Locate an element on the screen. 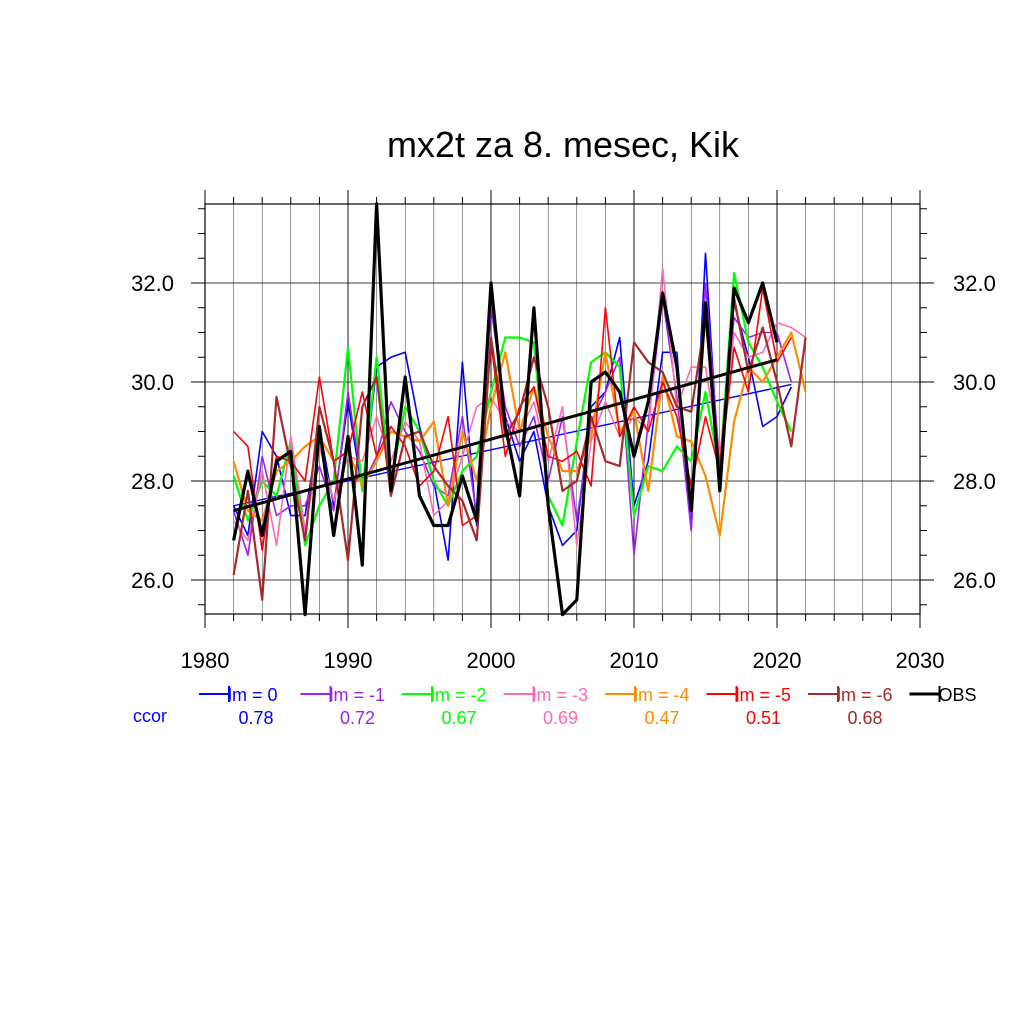 Image resolution: width=1024 pixels, height=1029 pixels. y-tick-label-right: 32.0 is located at coordinates (974, 283).